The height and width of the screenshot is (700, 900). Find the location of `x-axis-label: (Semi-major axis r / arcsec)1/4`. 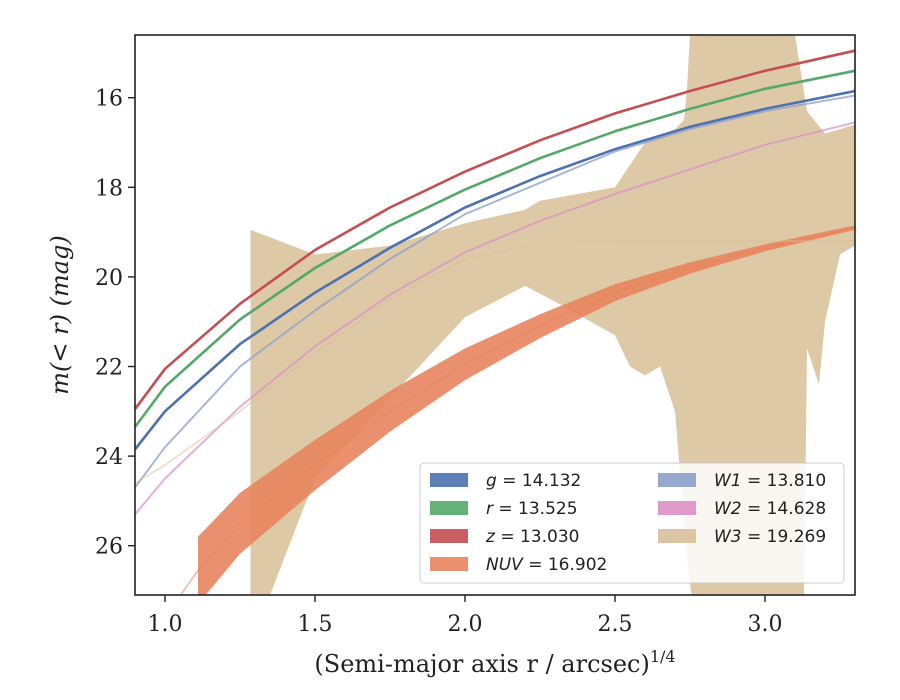

x-axis-label: (Semi-major axis r / arcsec)1/4 is located at coordinates (494, 662).